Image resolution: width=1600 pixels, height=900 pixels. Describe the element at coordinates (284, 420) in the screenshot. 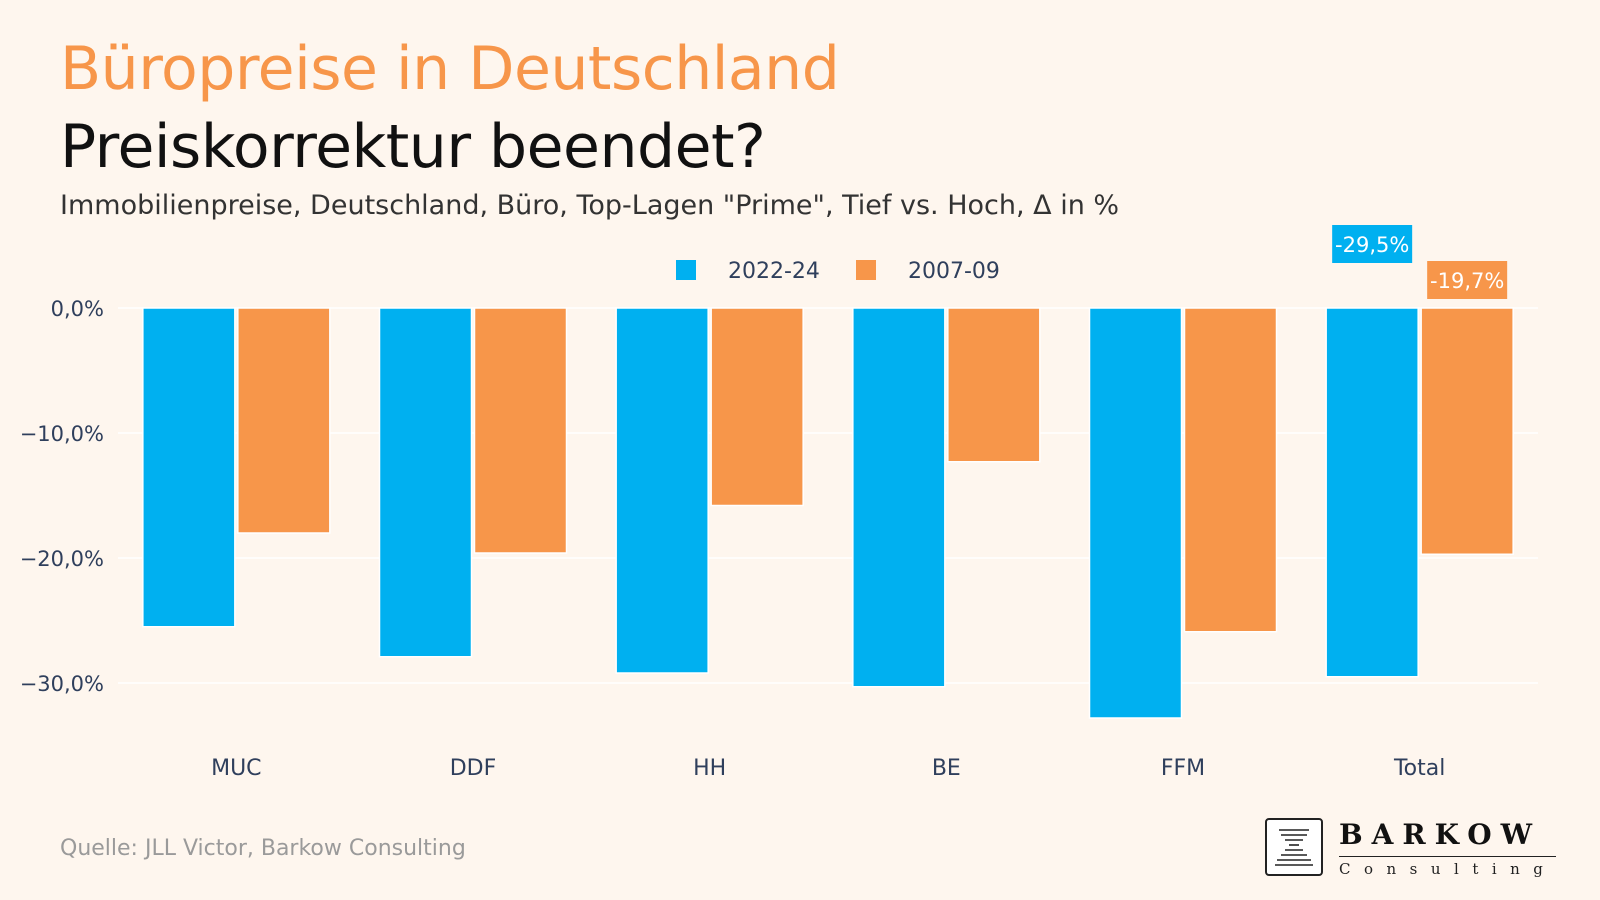

I see `bar-2007-09-muc` at that location.